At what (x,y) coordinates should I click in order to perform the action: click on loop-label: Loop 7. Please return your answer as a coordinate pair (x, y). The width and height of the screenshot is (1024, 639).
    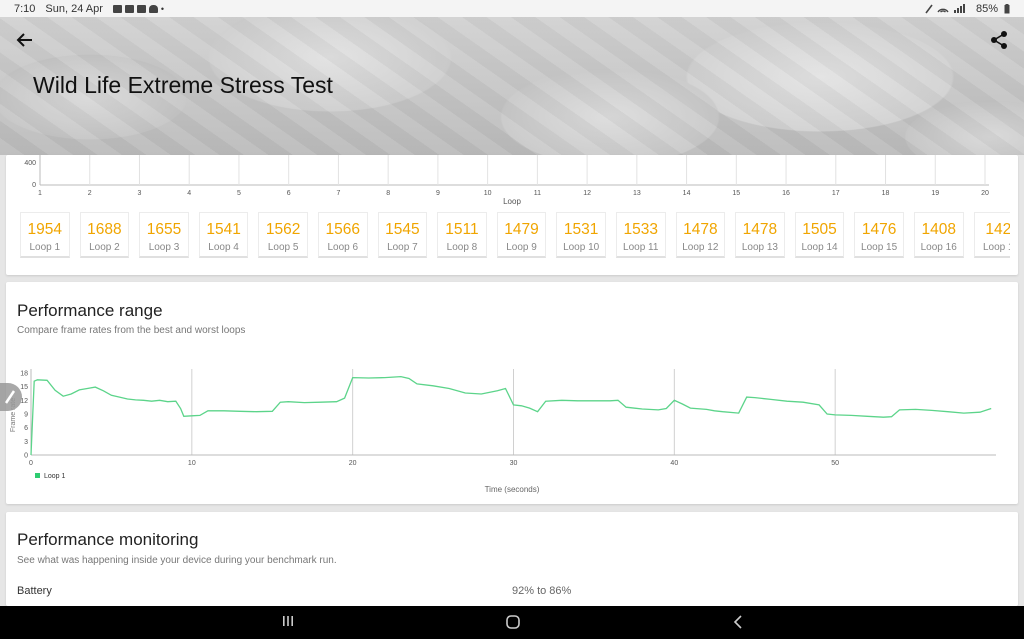
    Looking at the image, I should click on (402, 247).